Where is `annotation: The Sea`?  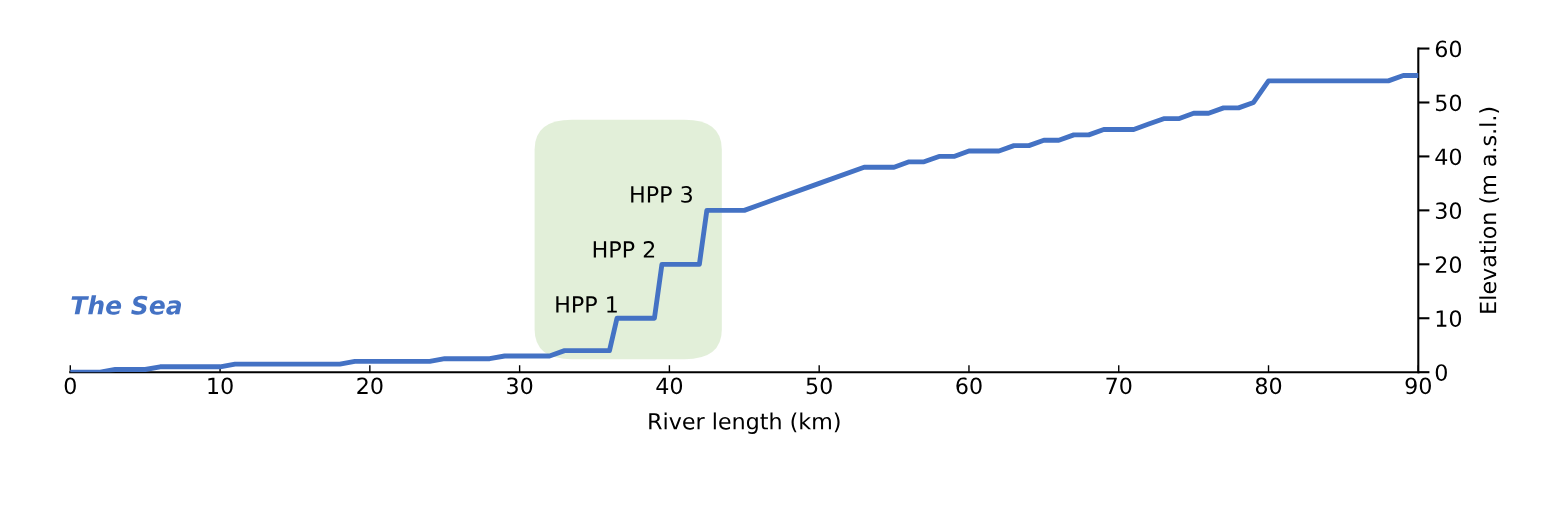 annotation: The Sea is located at coordinates (126, 305).